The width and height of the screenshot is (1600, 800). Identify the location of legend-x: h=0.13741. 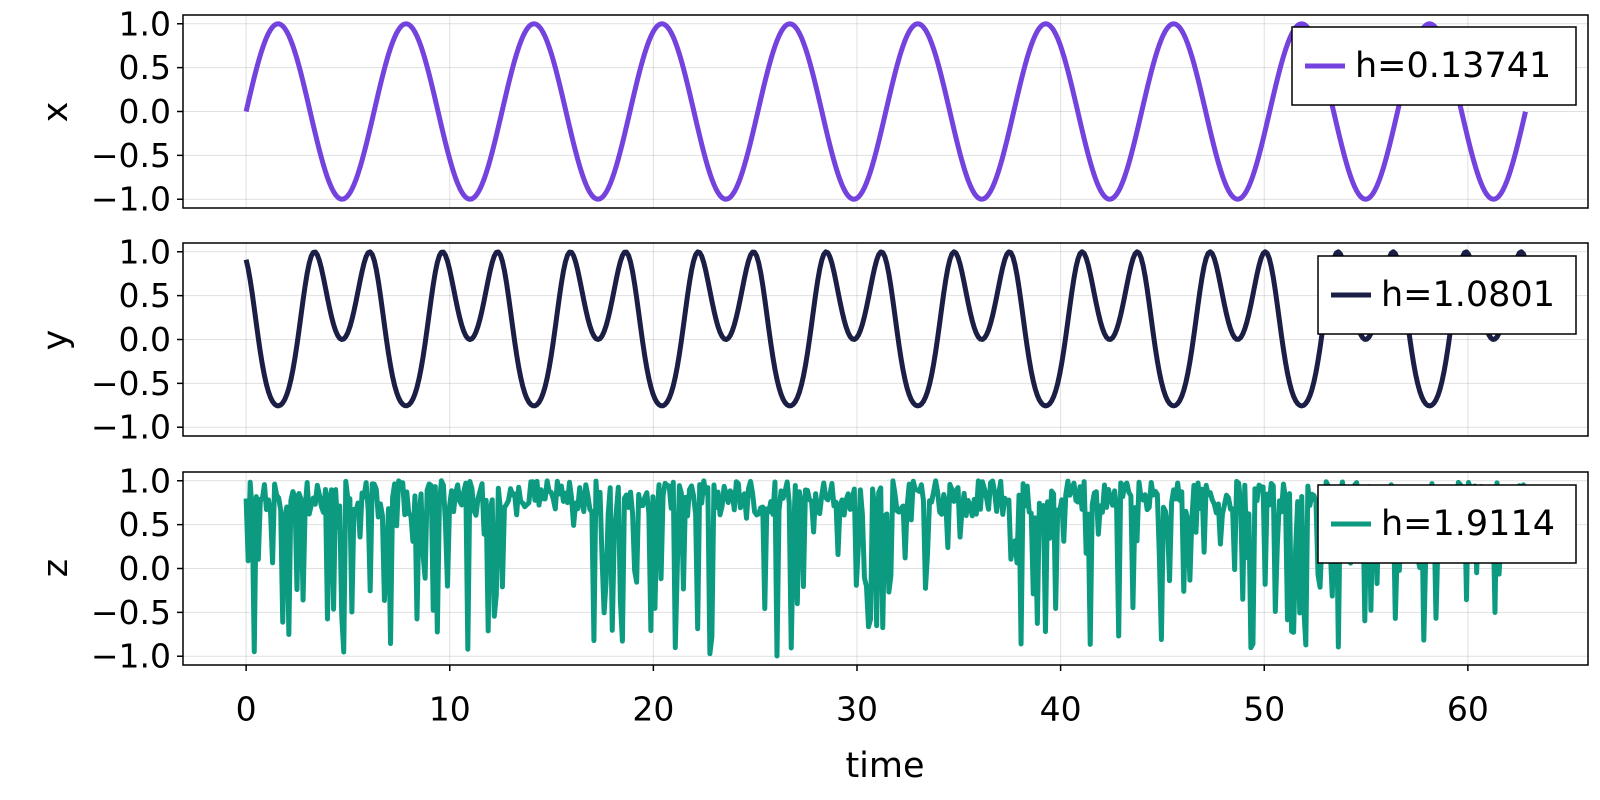
(1434, 66).